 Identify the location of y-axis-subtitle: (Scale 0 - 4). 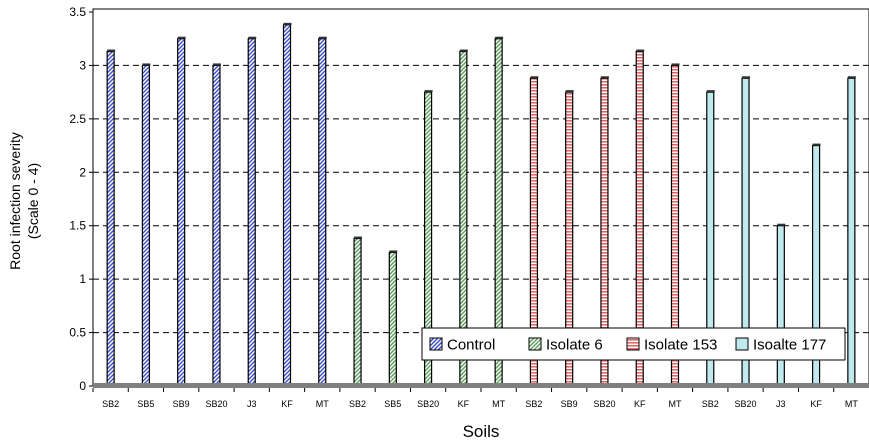
(33, 201).